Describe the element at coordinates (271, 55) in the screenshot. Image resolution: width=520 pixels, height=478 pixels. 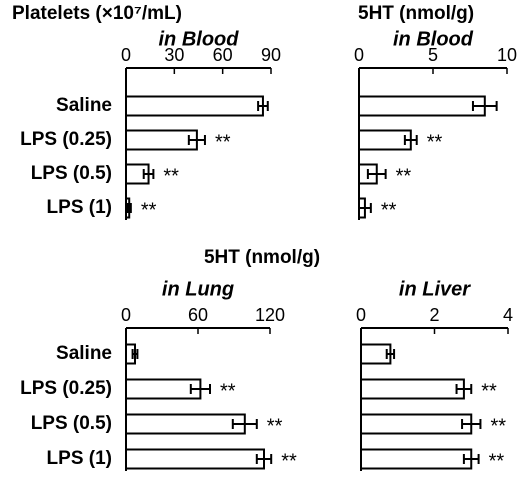
I see `x-tick-label: 90` at that location.